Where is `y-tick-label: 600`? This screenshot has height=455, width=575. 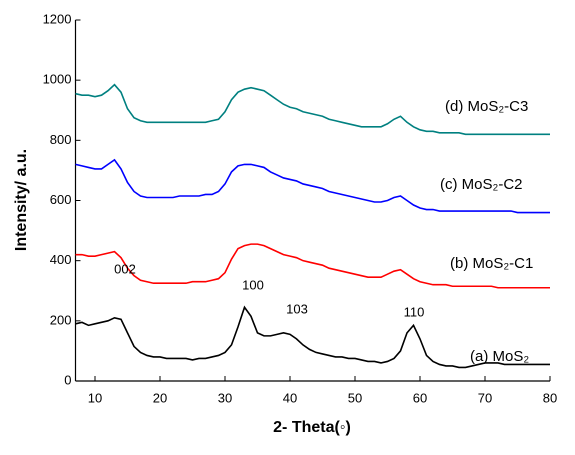
y-tick-label: 600 is located at coordinates (61, 199).